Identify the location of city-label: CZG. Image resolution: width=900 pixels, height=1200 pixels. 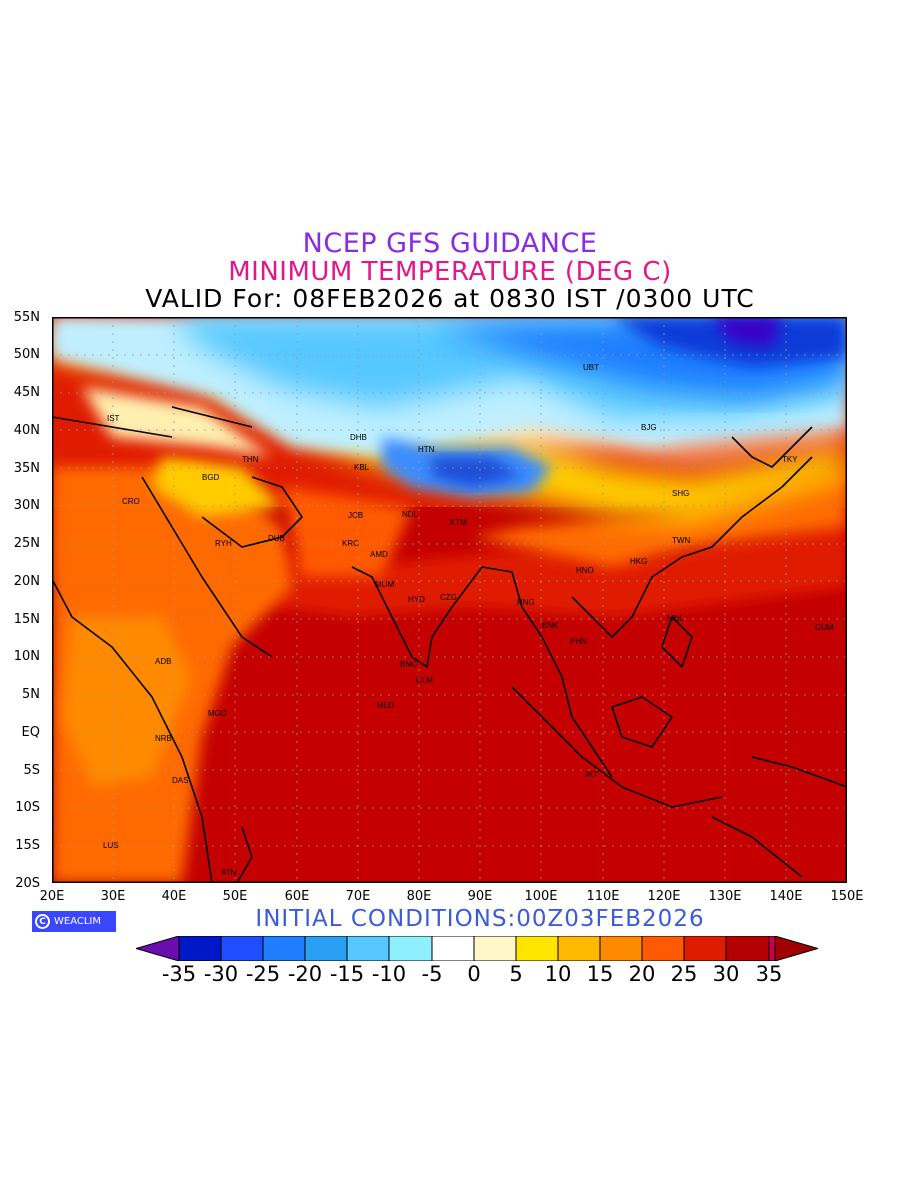
(448, 597).